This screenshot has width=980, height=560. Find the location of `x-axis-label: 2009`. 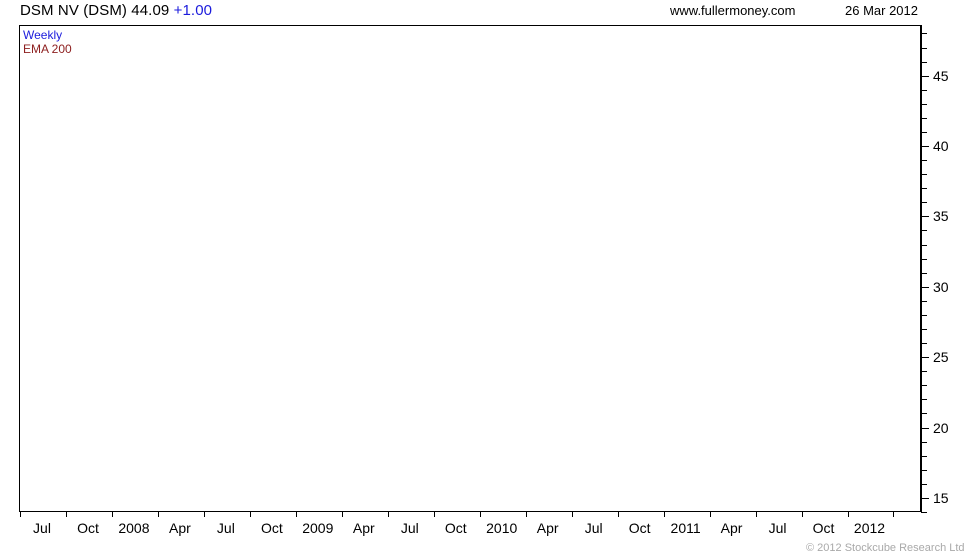

x-axis-label: 2009 is located at coordinates (318, 528).